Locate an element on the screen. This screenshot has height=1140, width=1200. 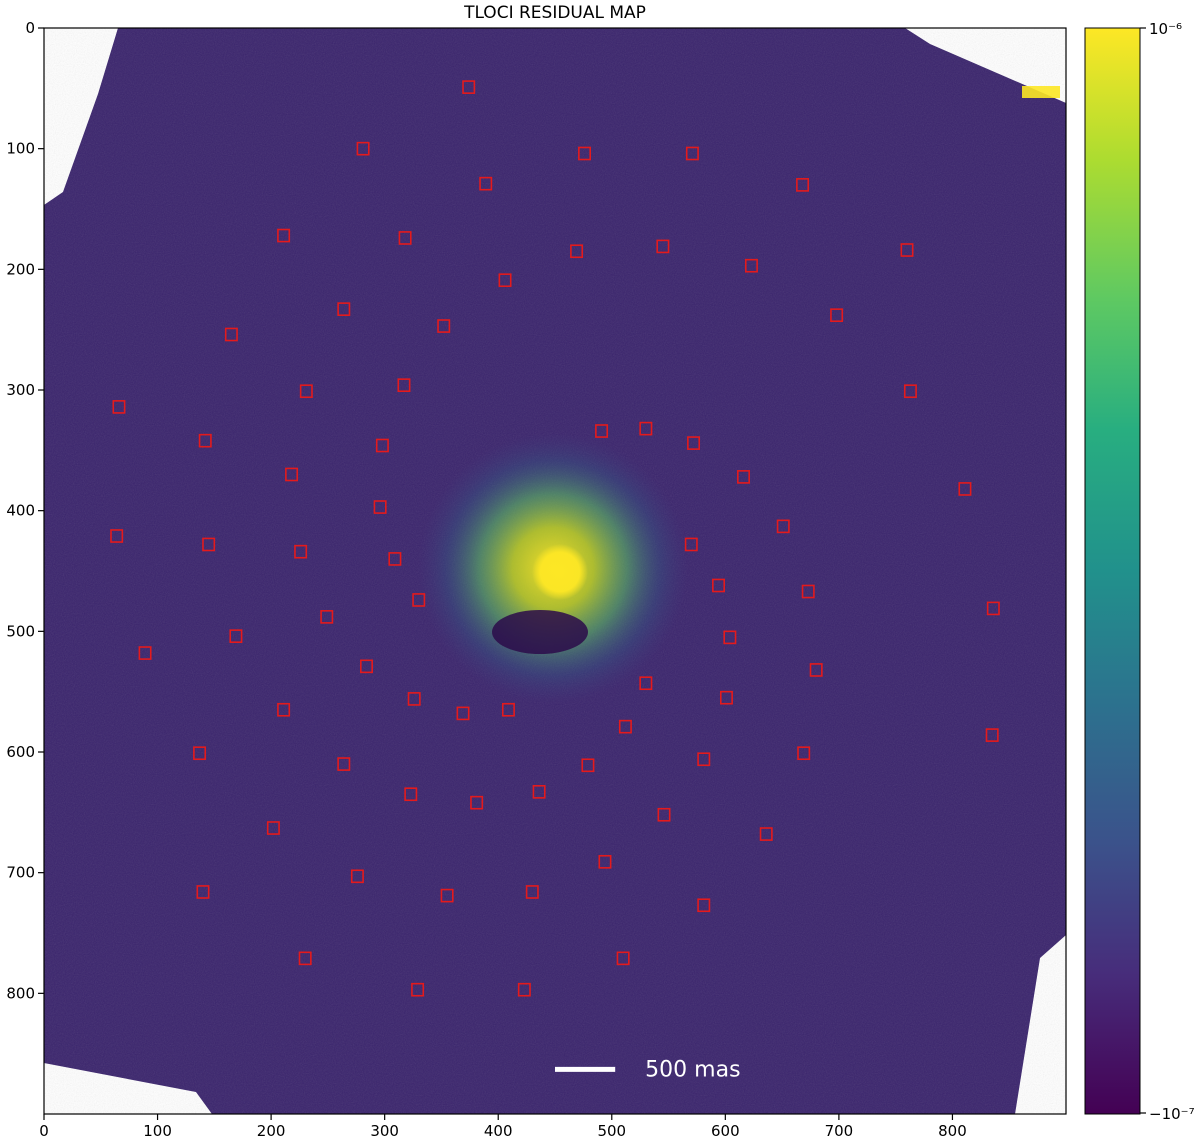
chart-title: TLOCI RESIDUAL MAP is located at coordinates (554, 13).